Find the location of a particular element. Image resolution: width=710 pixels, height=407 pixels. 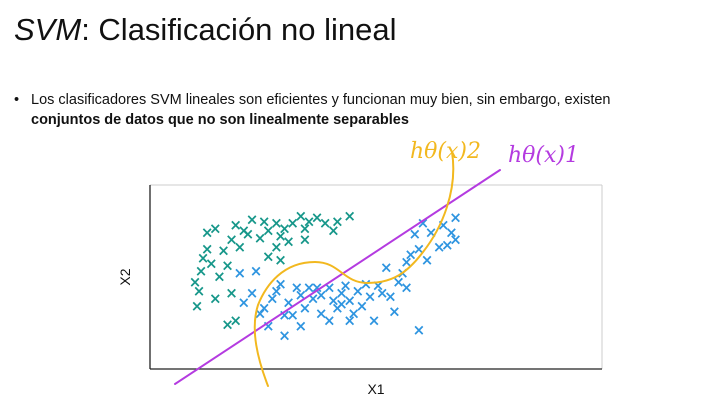

linear-boundary-label: hθ(x)1 is located at coordinates (543, 155).